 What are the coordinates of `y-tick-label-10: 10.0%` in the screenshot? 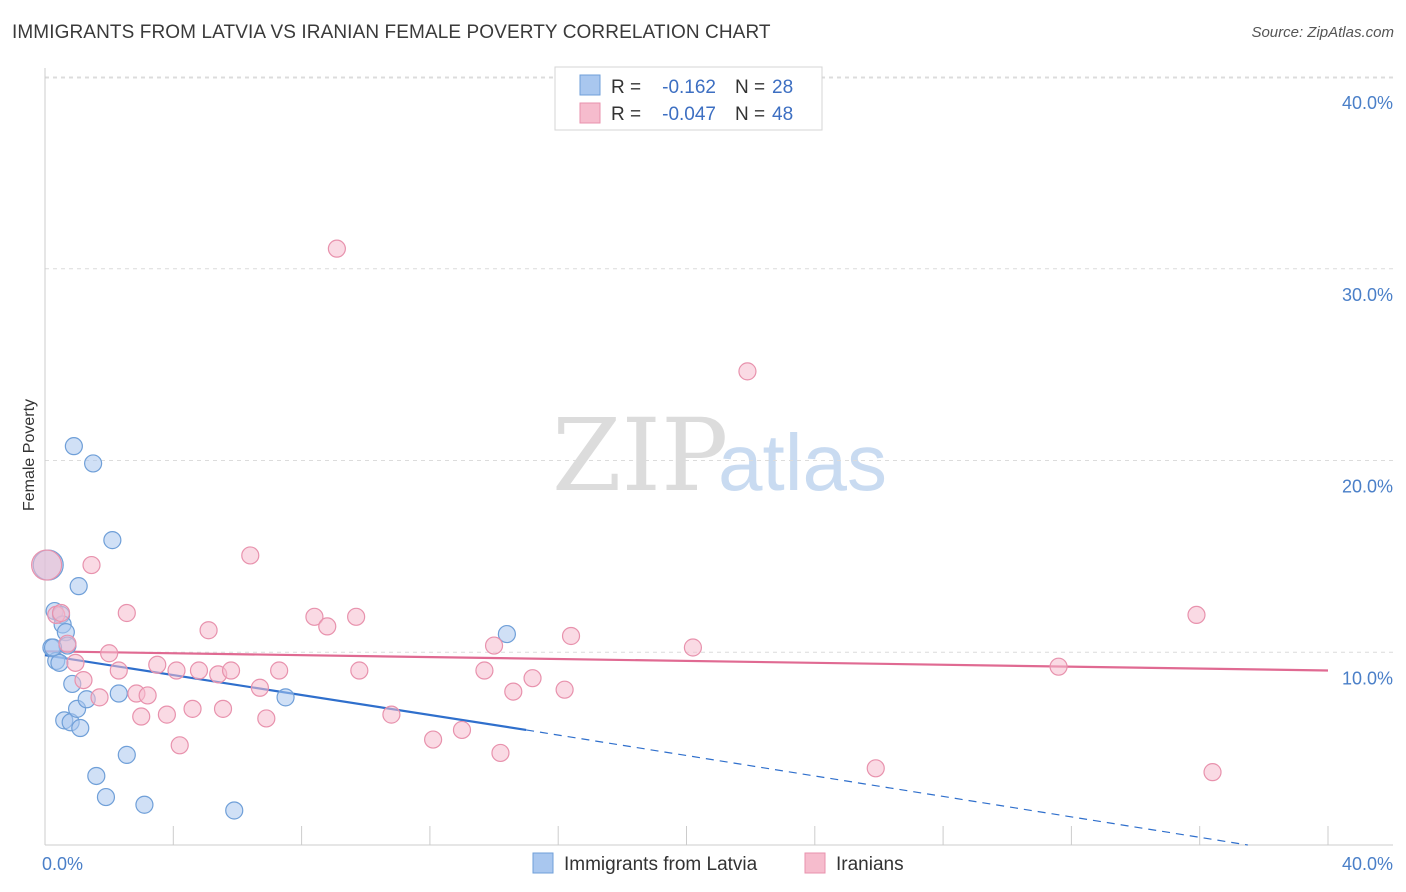 It's located at (1367, 678).